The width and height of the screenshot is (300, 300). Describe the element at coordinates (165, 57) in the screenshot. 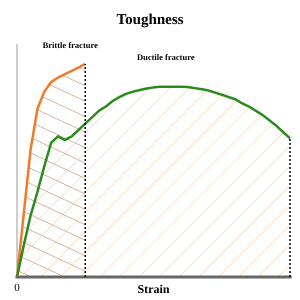

I see `text: Ductile fracture` at that location.